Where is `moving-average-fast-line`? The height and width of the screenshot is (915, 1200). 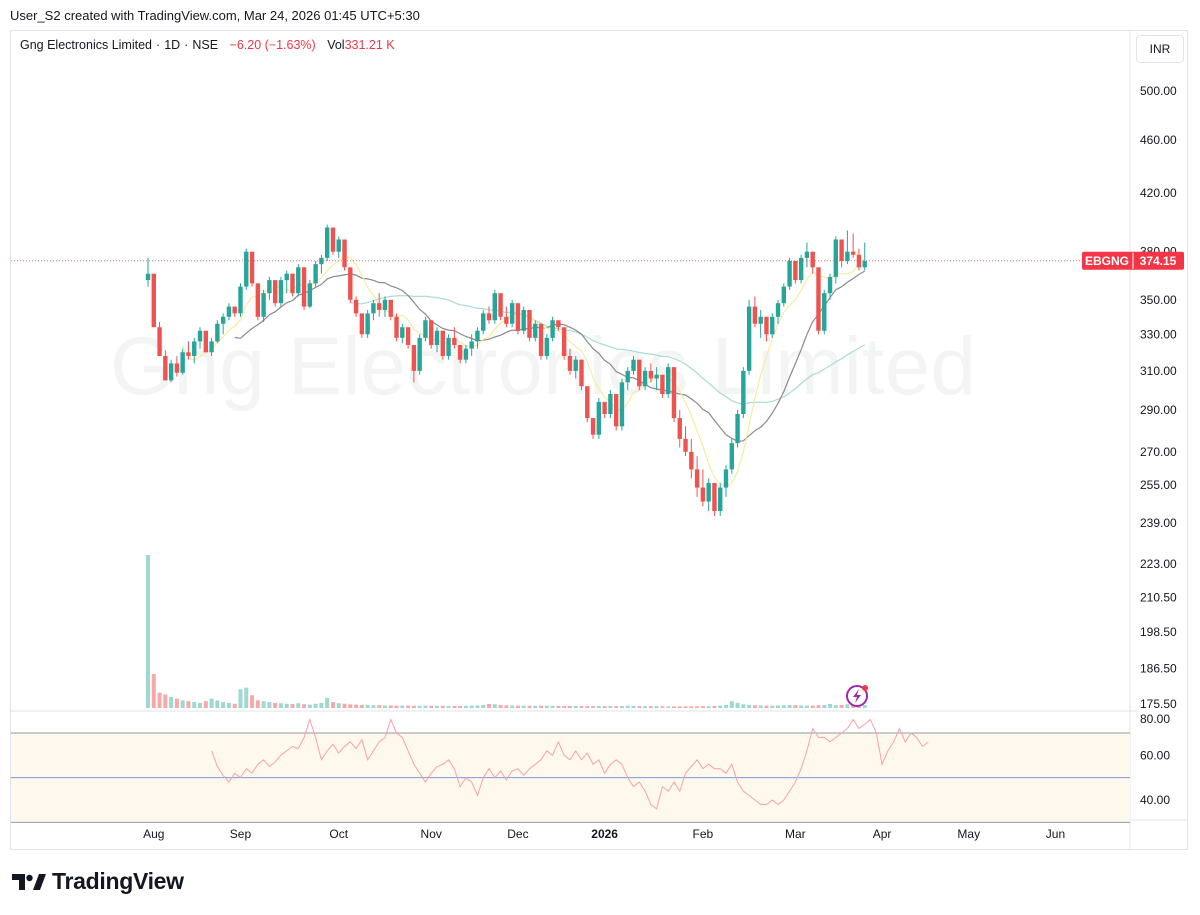 moving-average-fast-line is located at coordinates (524, 371).